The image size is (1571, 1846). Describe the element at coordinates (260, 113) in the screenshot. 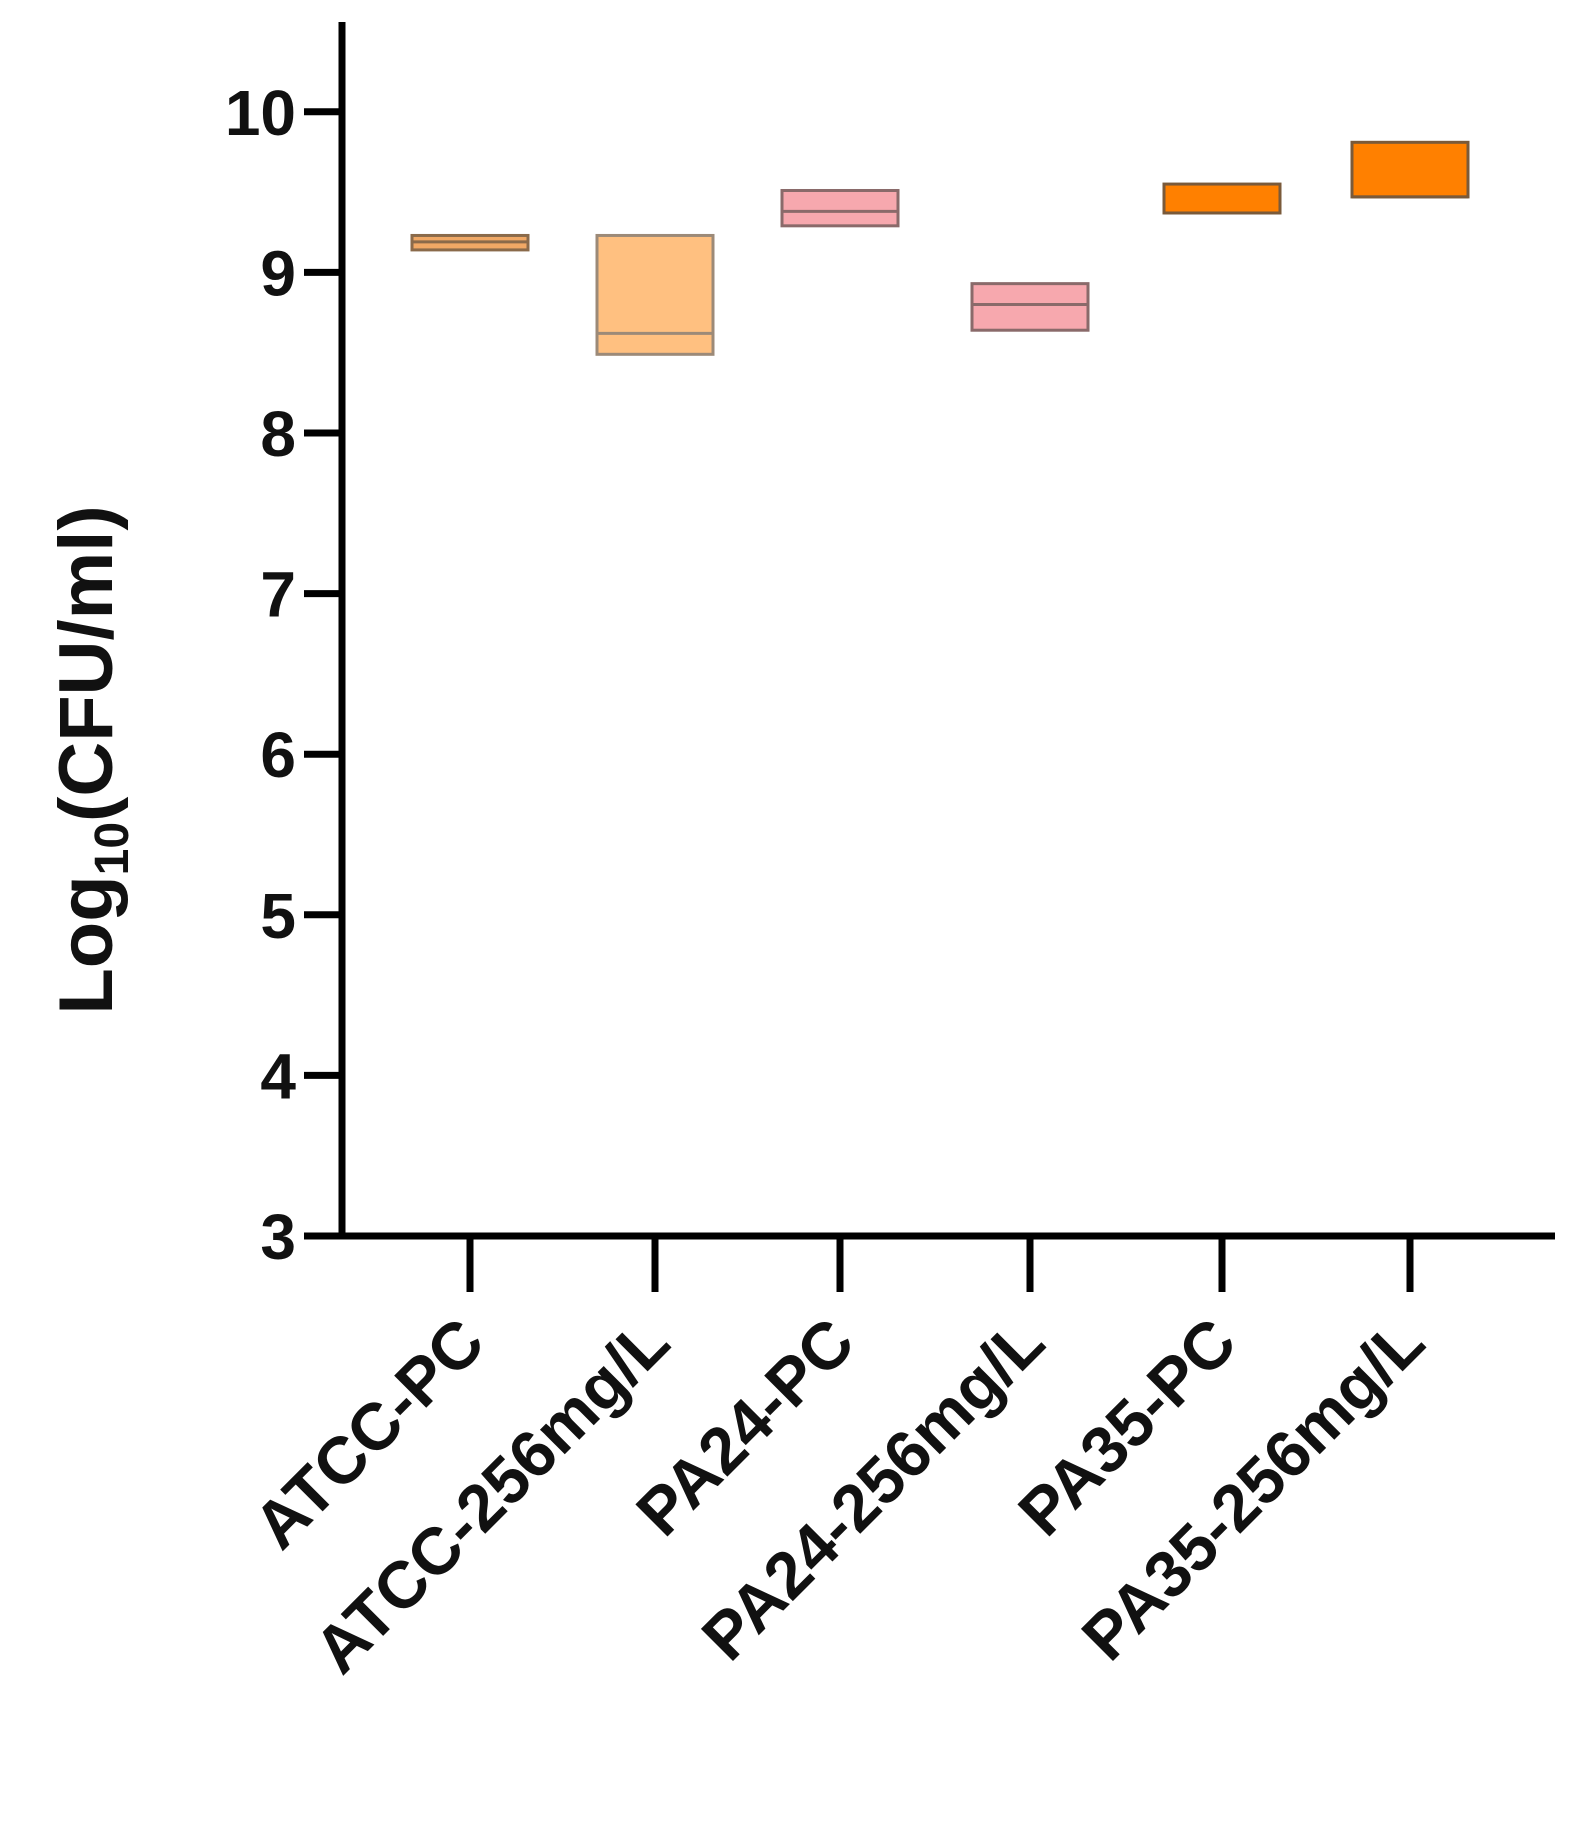

I see `y-tick-label: 10` at that location.